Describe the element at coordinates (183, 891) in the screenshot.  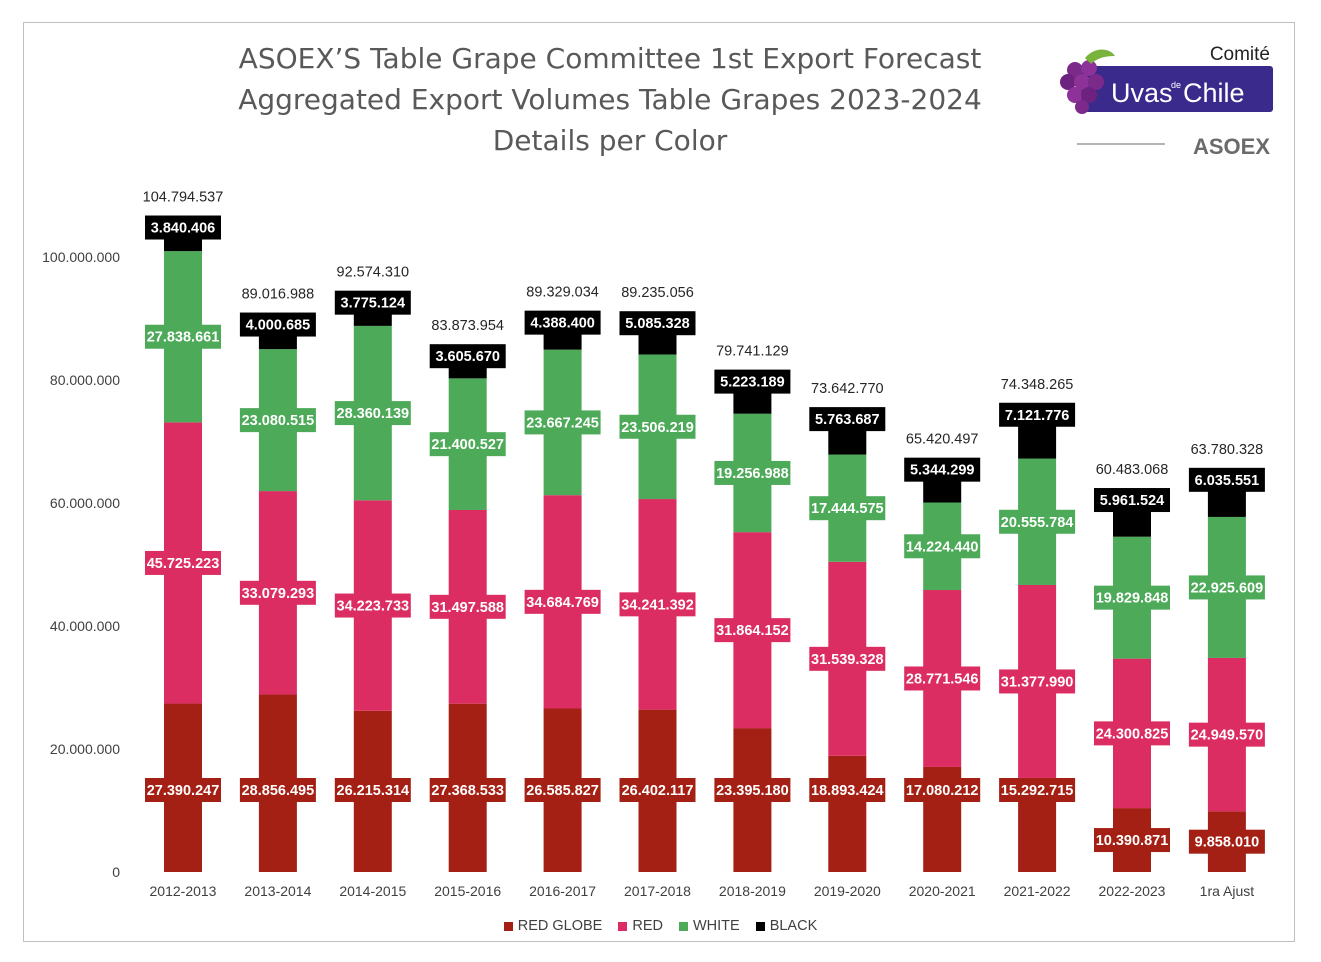
I see `x-tick-label: 2012-2013` at that location.